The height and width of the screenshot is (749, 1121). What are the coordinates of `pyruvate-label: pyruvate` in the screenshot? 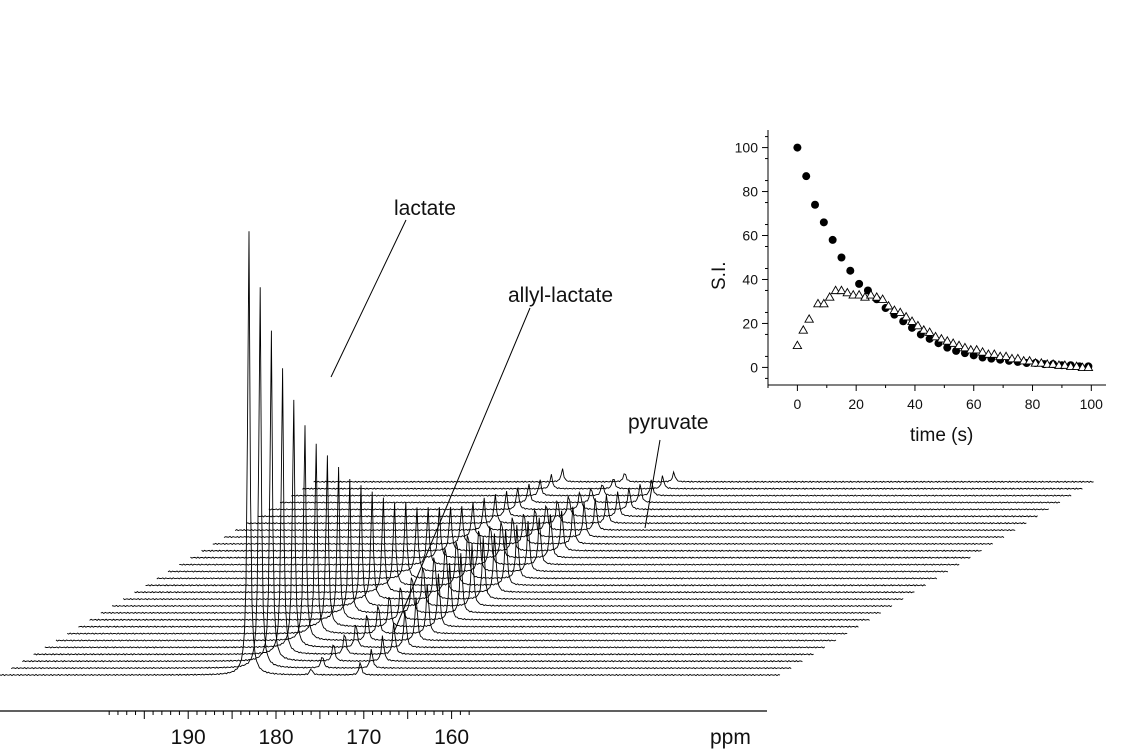 It's located at (668, 422).